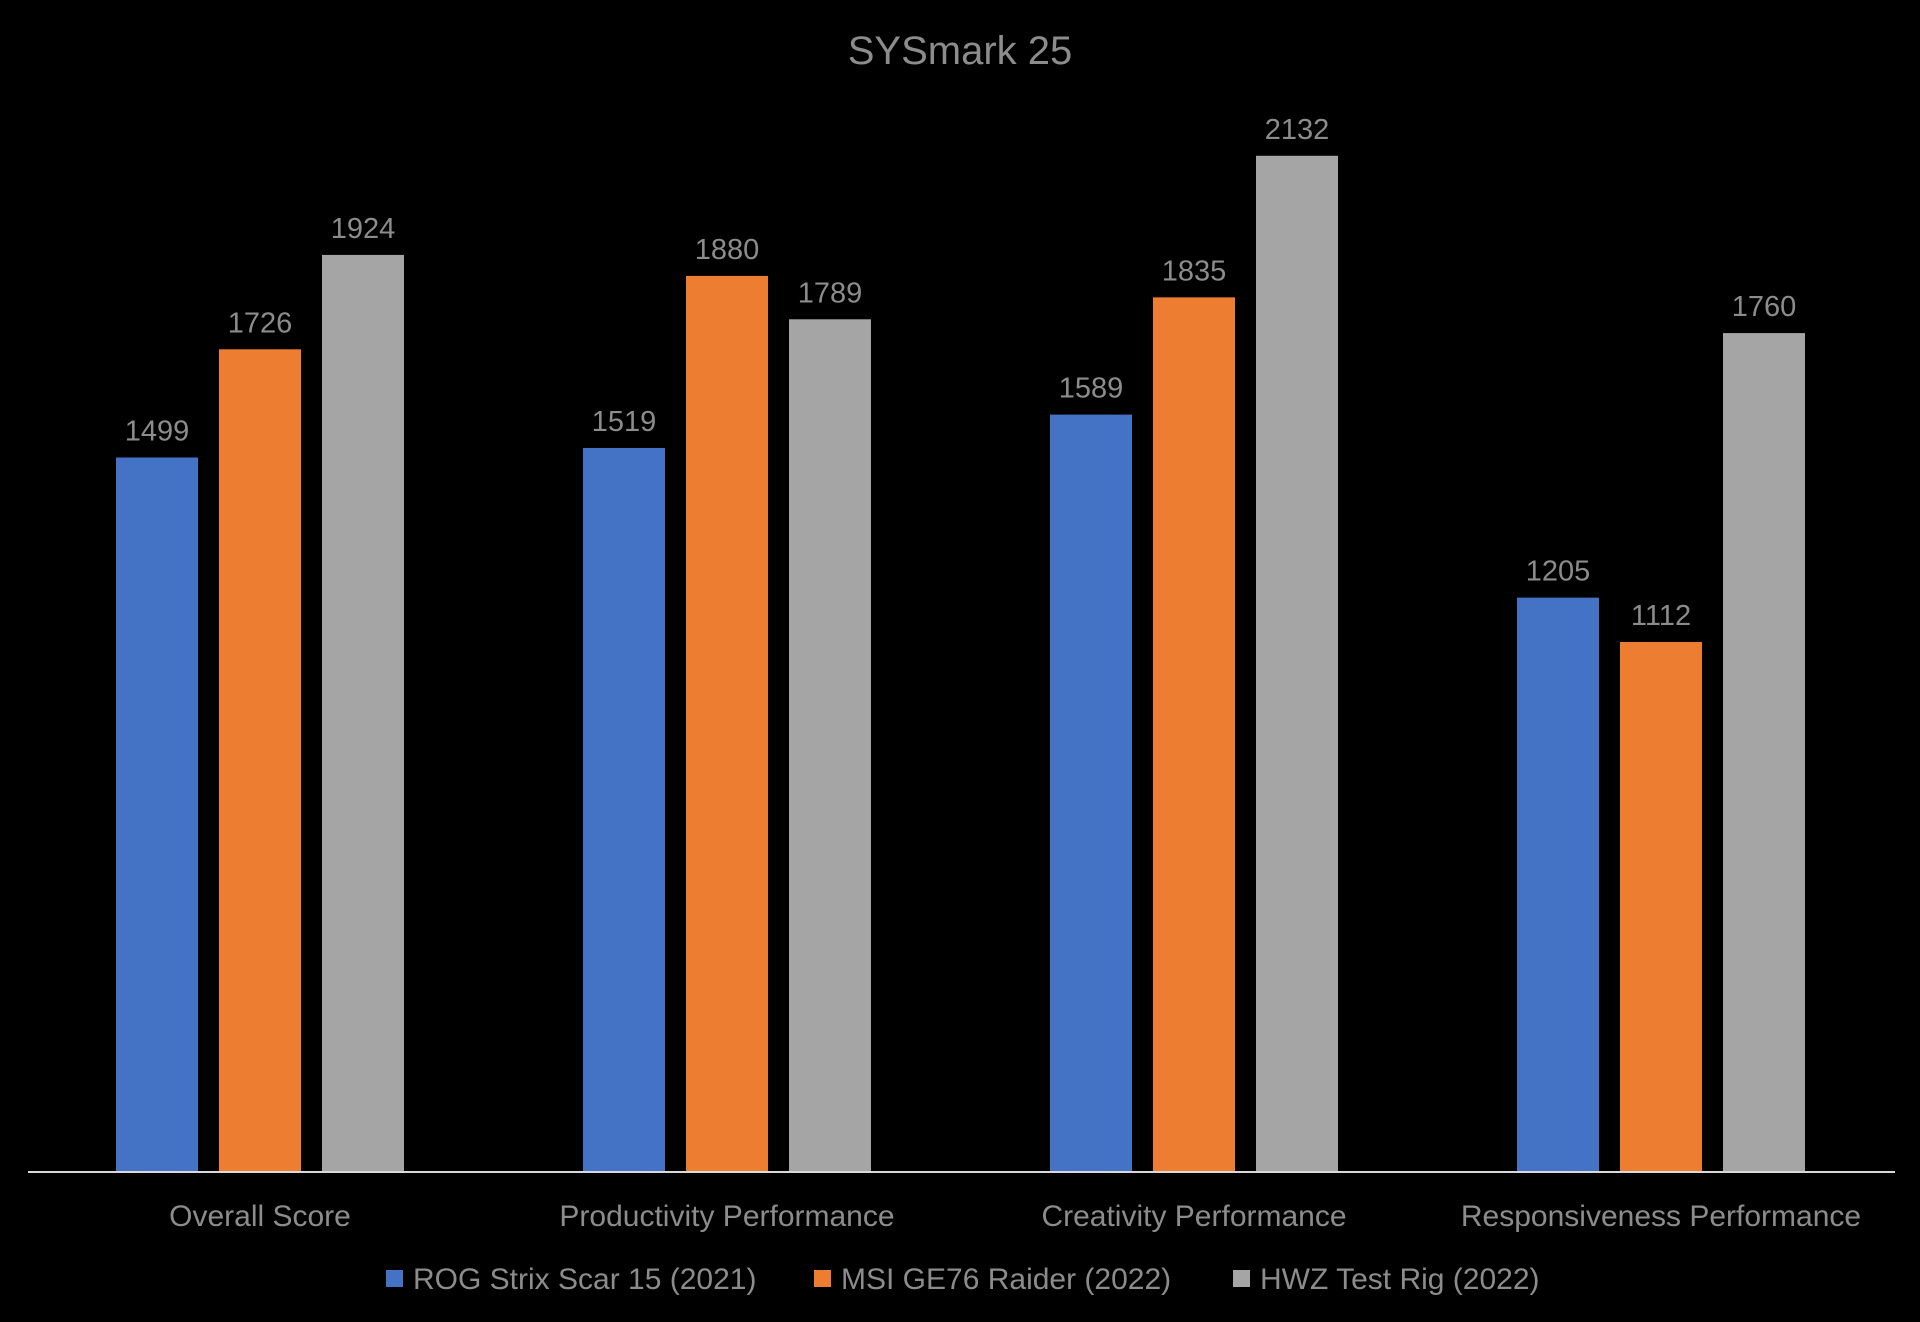 The height and width of the screenshot is (1322, 1920). Describe the element at coordinates (1297, 130) in the screenshot. I see `data-label: 2132` at that location.